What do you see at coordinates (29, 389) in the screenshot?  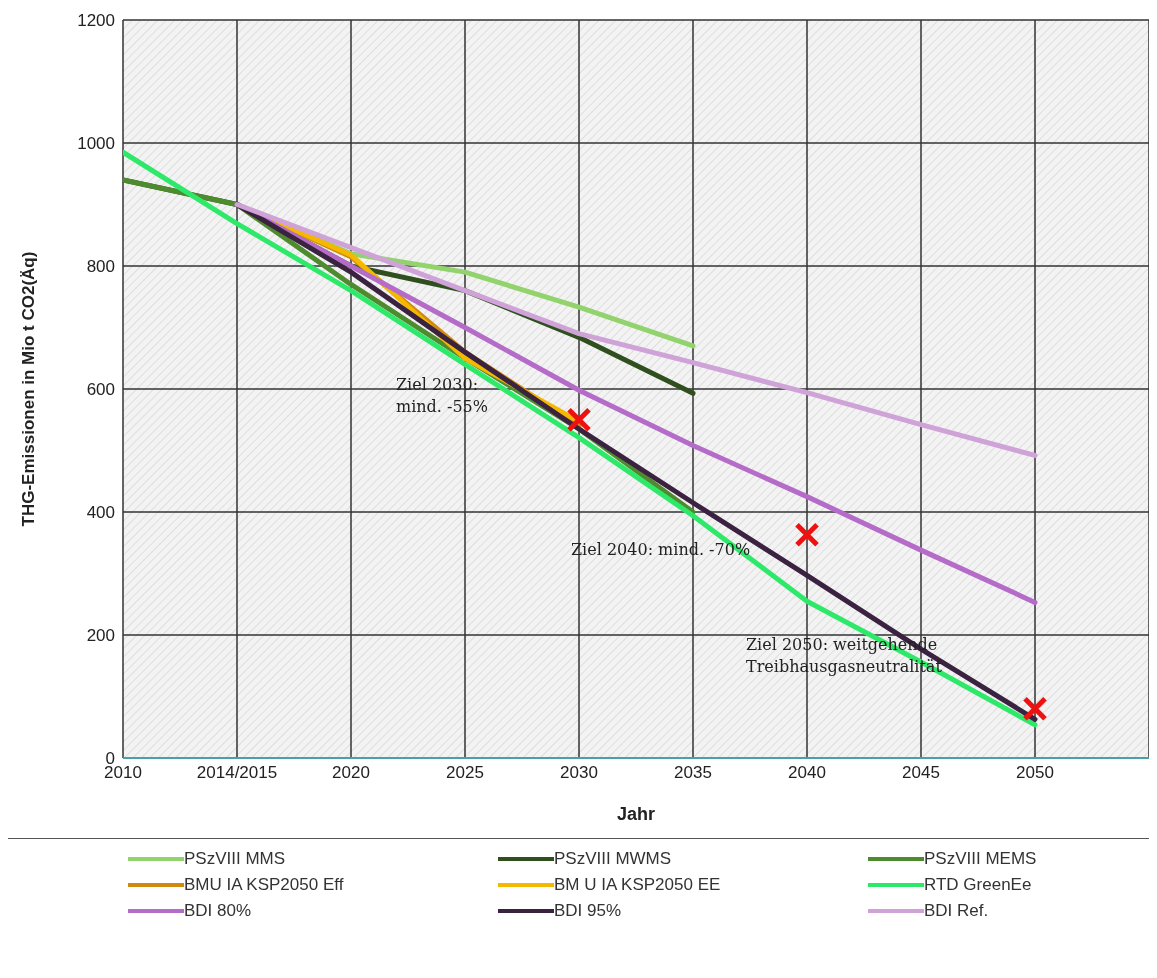 I see `y-axis-title: THG-Emissionen in Mio t CO2(Äq)` at bounding box center [29, 389].